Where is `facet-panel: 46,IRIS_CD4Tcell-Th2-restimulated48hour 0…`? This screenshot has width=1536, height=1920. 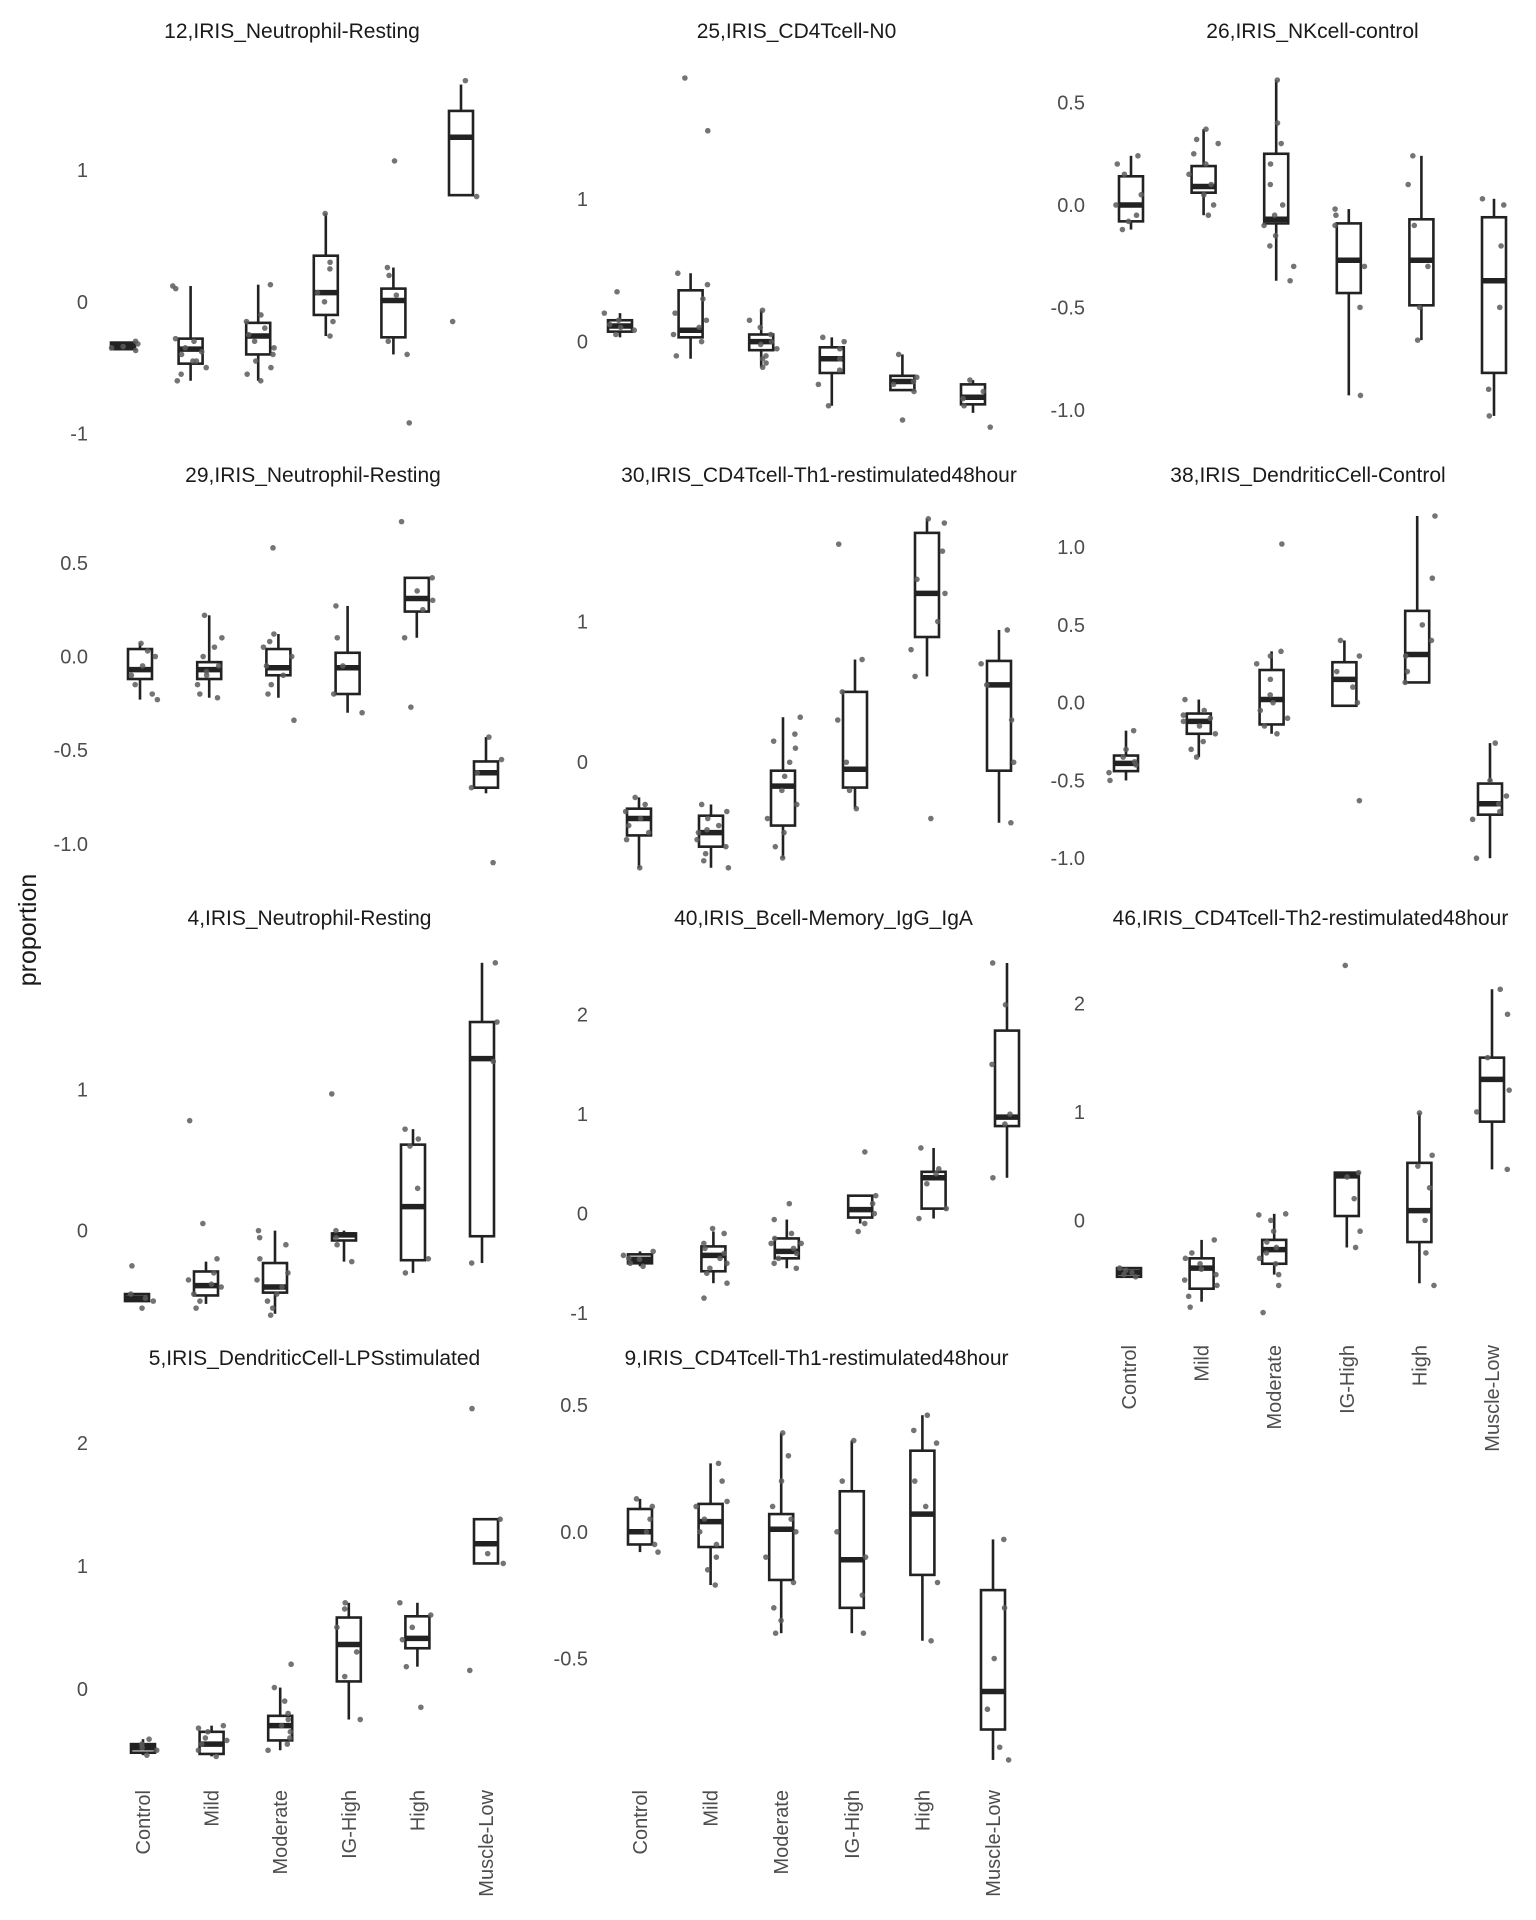 facet-panel: 46,IRIS_CD4Tcell-Th2-restimulated48hour 0… is located at coordinates (1293, 1111).